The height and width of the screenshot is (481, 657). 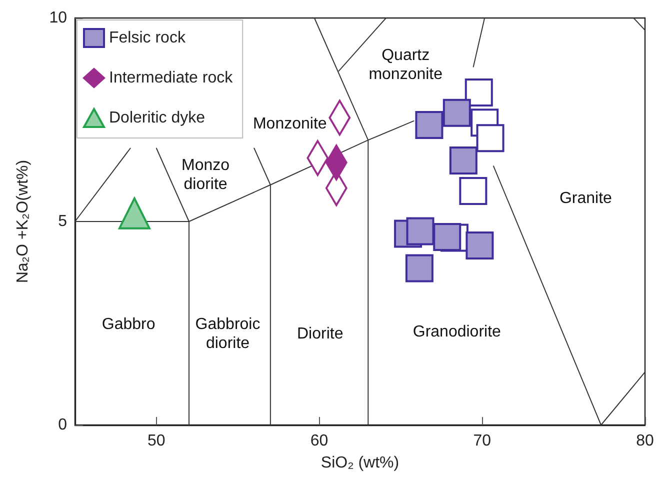 I want to click on y-tick-label: 10, so click(x=58, y=18).